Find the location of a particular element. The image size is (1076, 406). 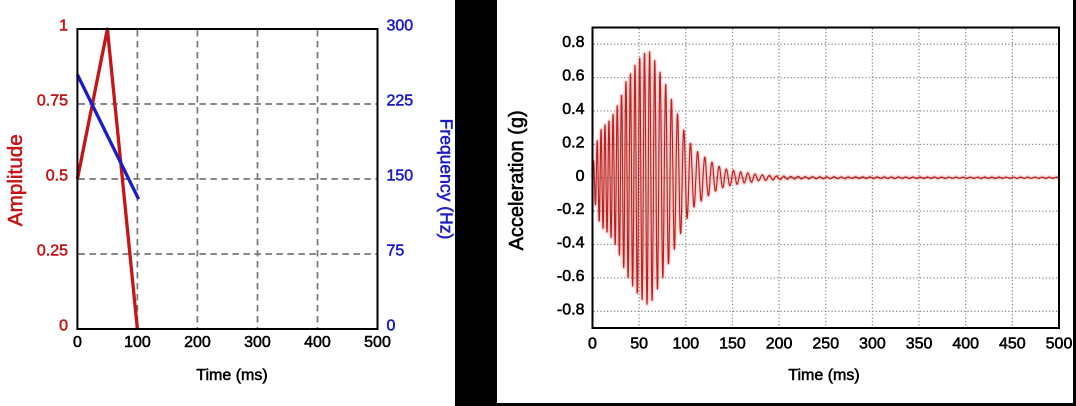

svg-text: 0.5 is located at coordinates (57, 176).